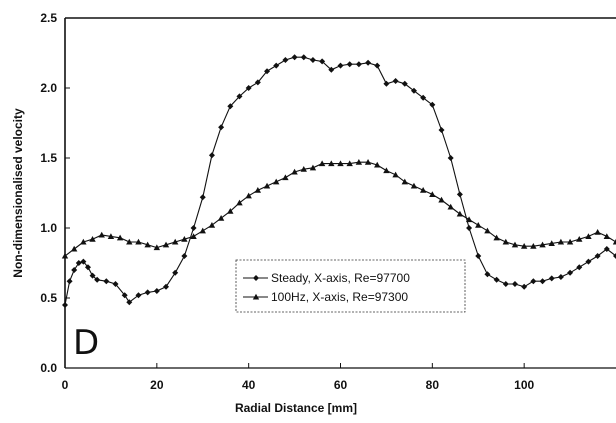 This screenshot has width=616, height=423. I want to click on y-tick-label: 2.0, so click(48, 88).